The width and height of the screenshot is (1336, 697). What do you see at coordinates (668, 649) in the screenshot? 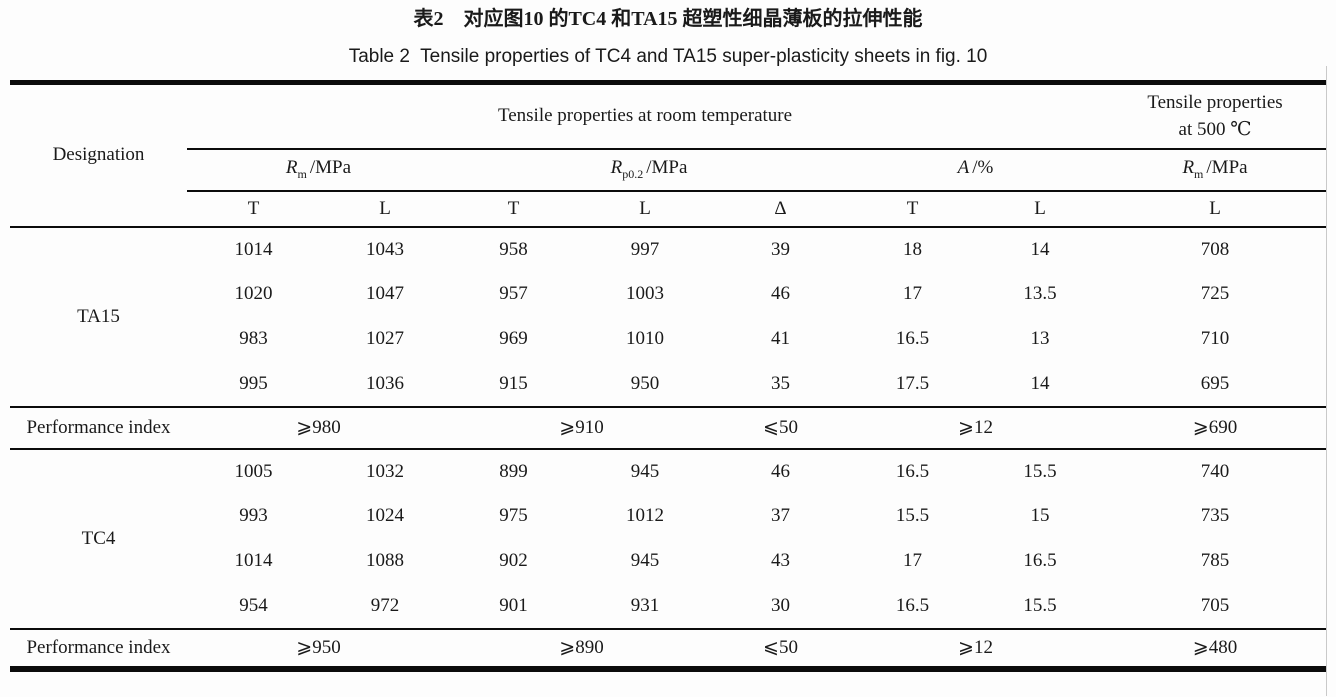
I see `tc4-performance-index-row: Performance index ⩾950 ⩾890 ⩽50 ⩾12 ⩾480` at bounding box center [668, 649].